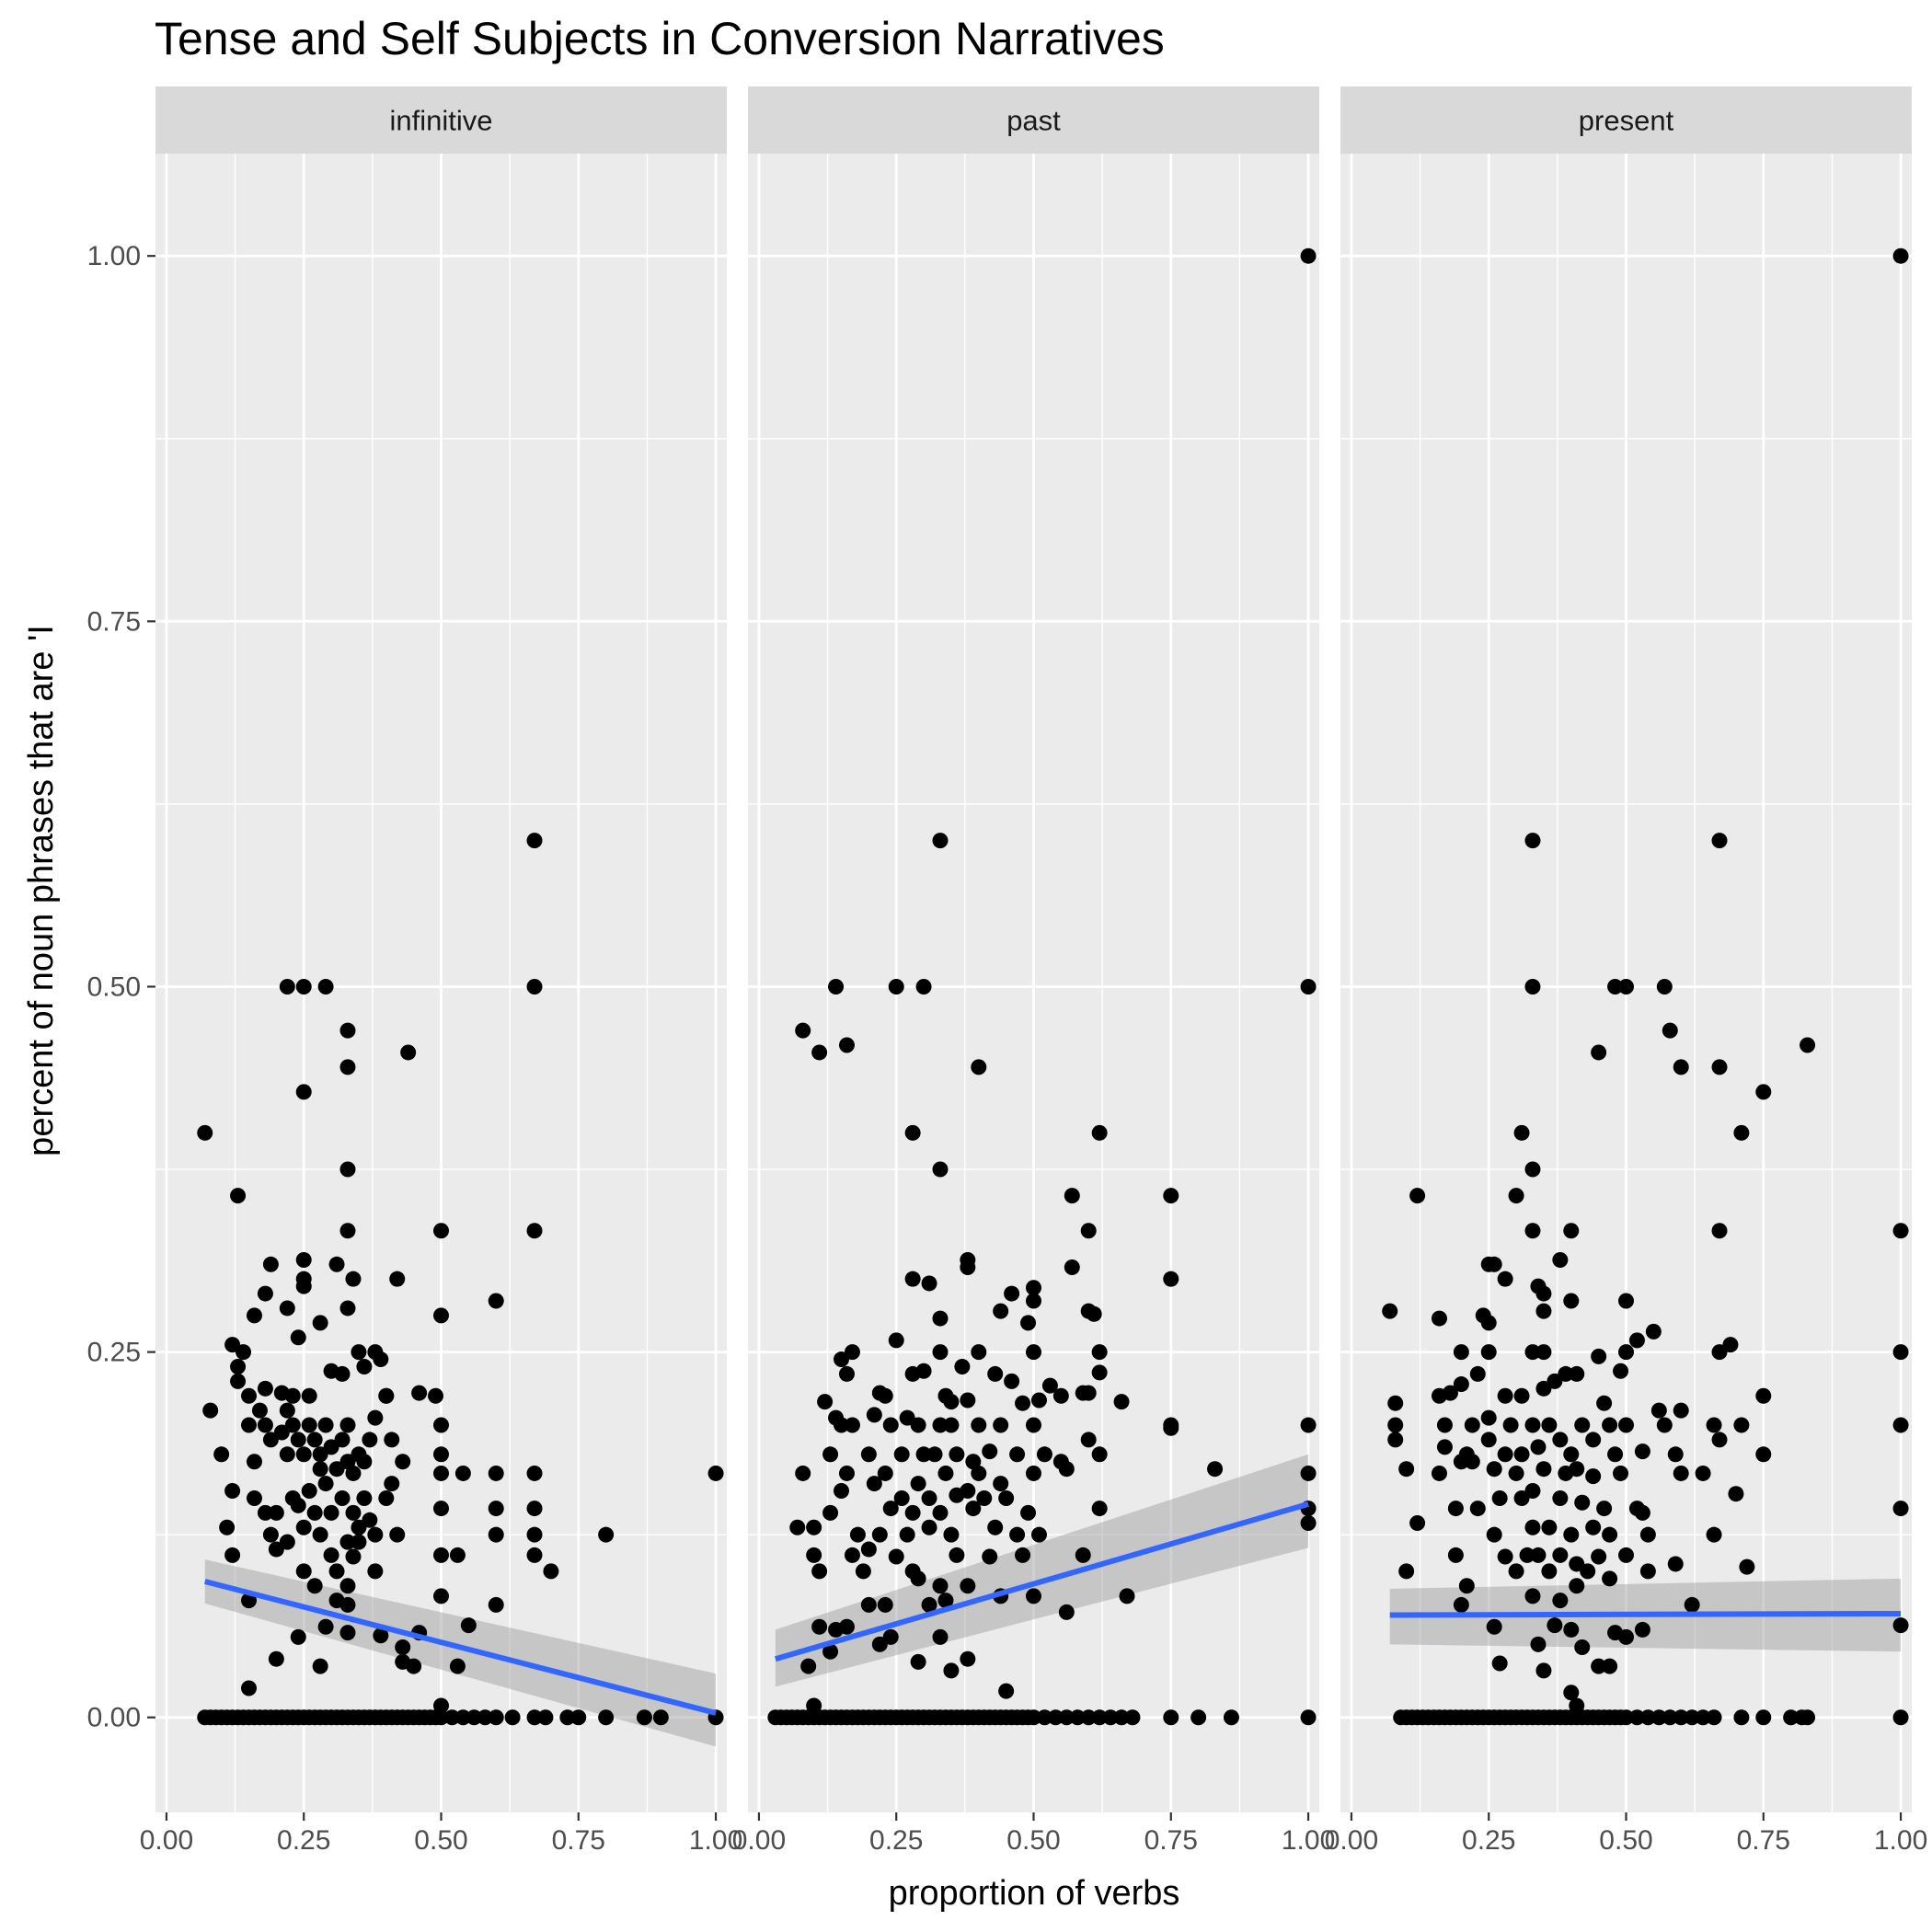  What do you see at coordinates (1034, 1893) in the screenshot?
I see `x-axis-title: proportion of verbs` at bounding box center [1034, 1893].